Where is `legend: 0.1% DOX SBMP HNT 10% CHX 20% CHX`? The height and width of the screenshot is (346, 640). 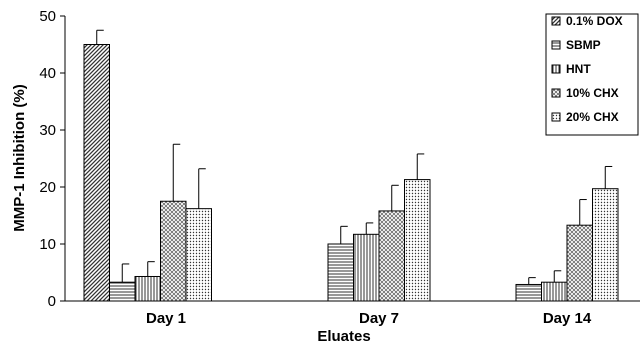
legend: 0.1% DOX SBMP HNT 10% CHX 20% CHX is located at coordinates (592, 74).